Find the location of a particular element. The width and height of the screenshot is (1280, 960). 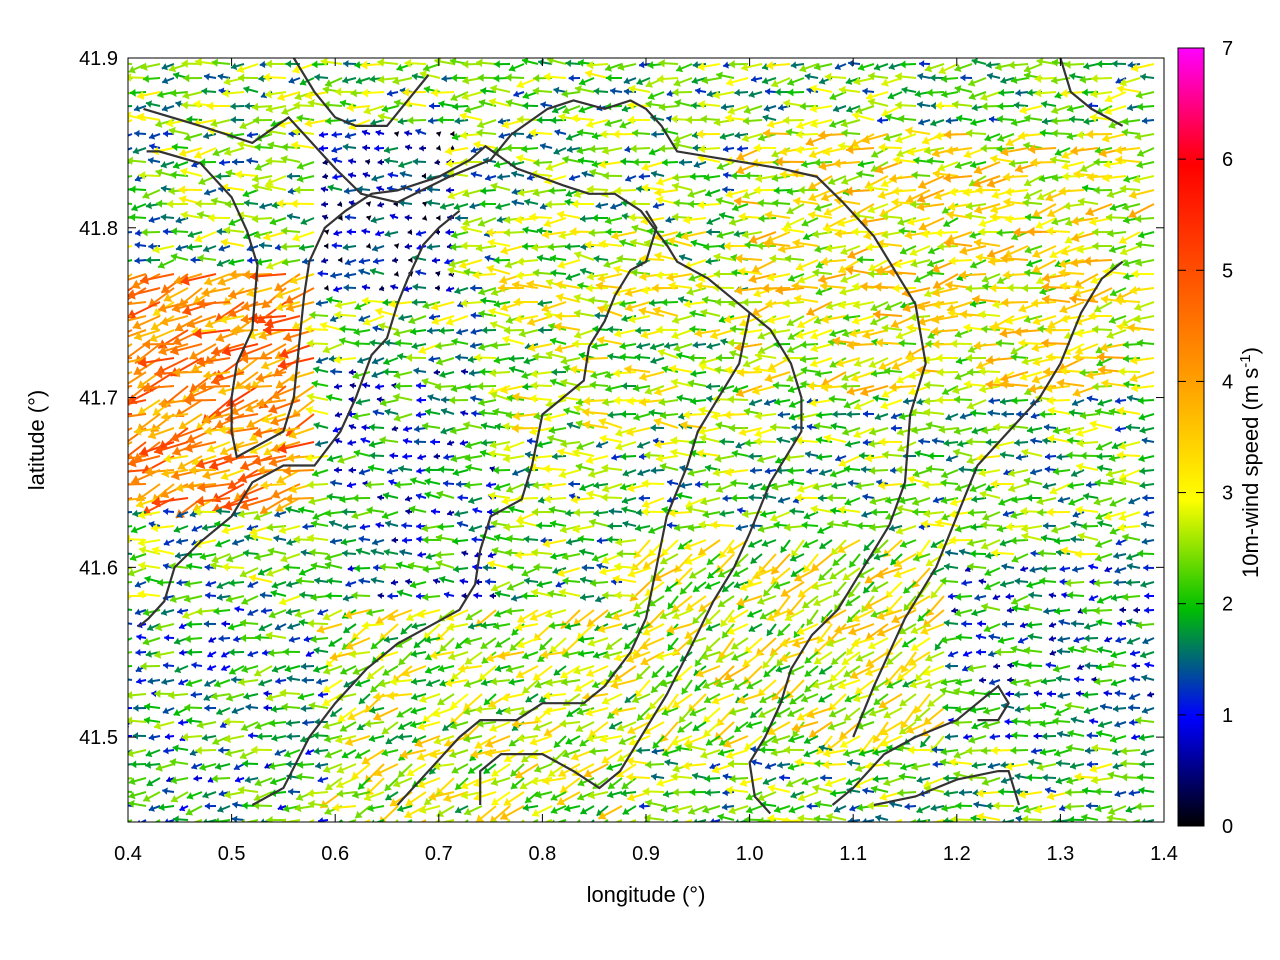

wind-vector is located at coordinates (130, 276).